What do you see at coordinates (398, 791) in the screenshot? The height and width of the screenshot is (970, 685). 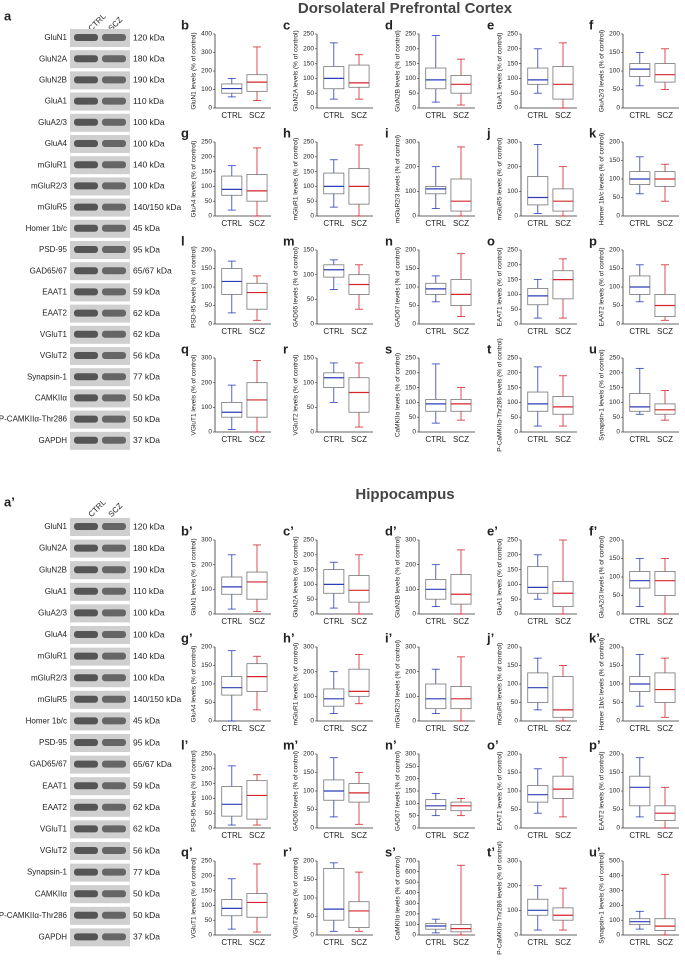 I see `y-axis-label: GAD67 levels (% of control)` at bounding box center [398, 791].